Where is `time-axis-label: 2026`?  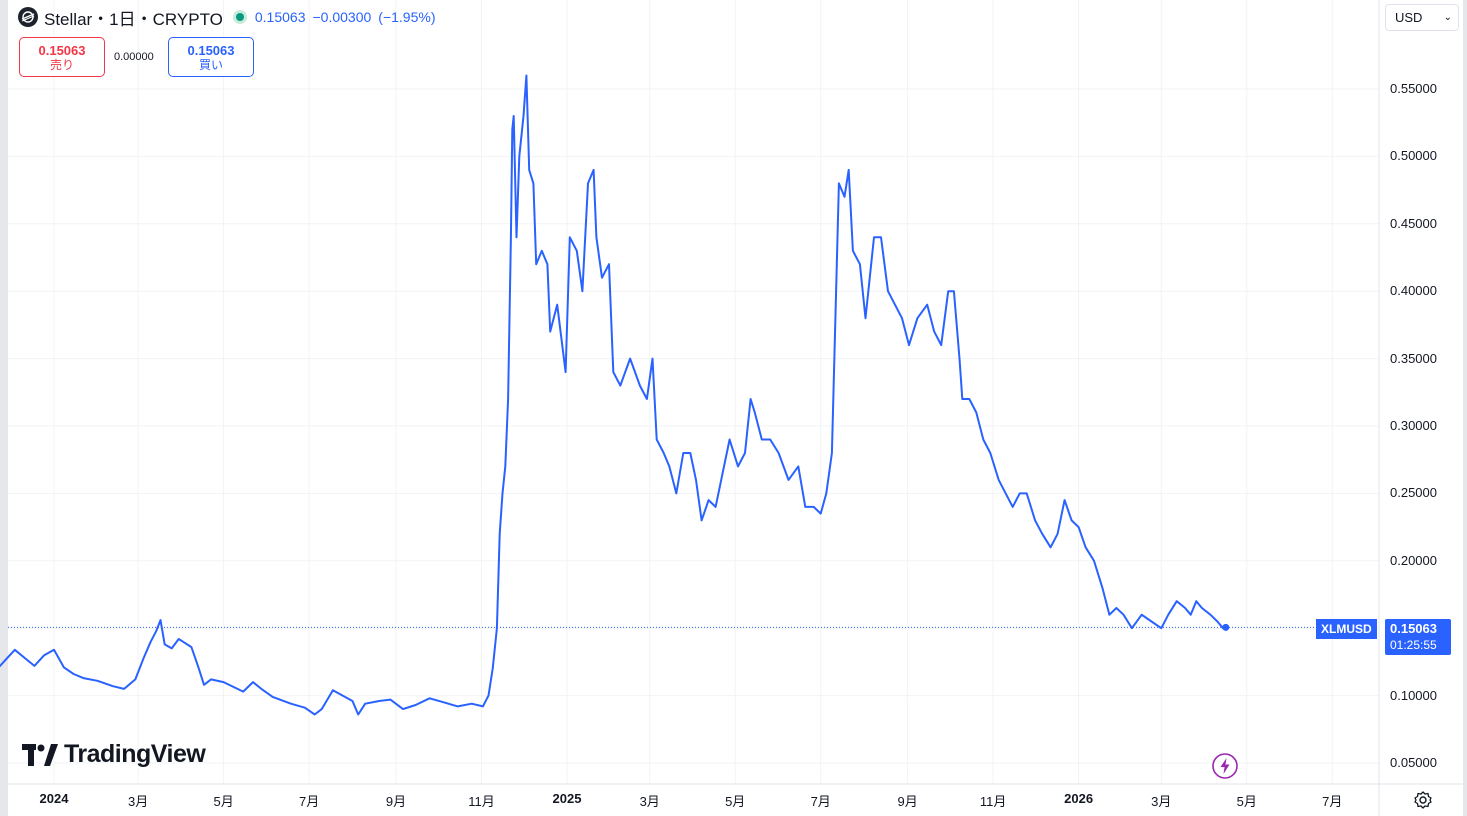 time-axis-label: 2026 is located at coordinates (1079, 798).